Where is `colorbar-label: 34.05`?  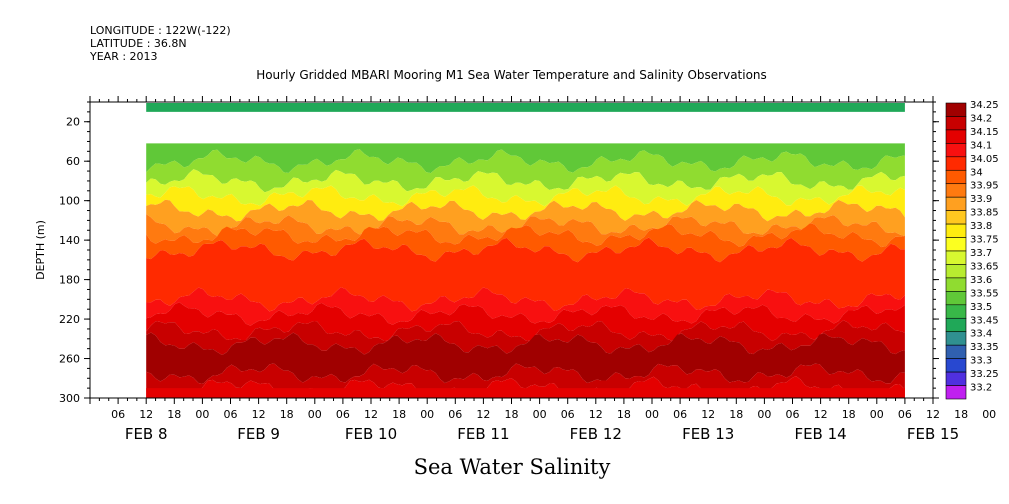 colorbar-label: 34.05 is located at coordinates (984, 159).